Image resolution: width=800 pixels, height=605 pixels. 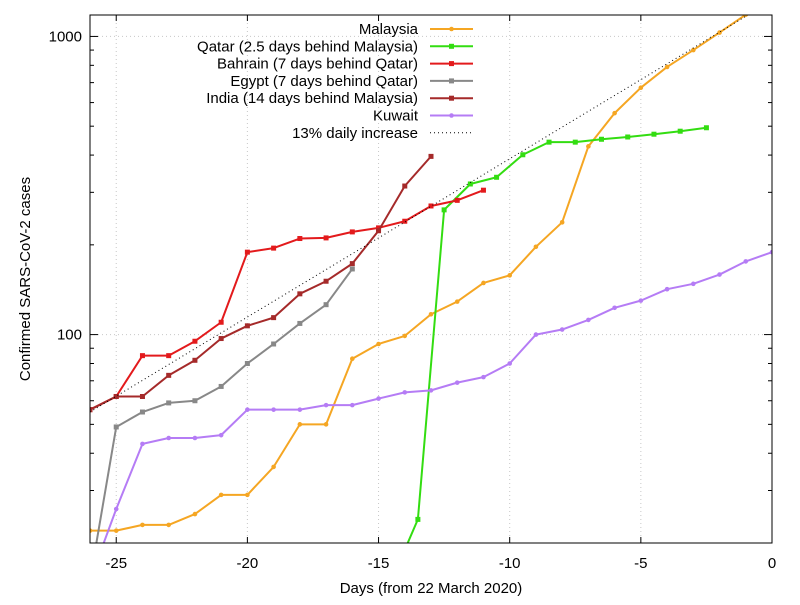 I want to click on legend-item-qatar-2-5-days-behind-malaysia: Qatar (2.5 days behind Malaysia), so click(x=335, y=46).